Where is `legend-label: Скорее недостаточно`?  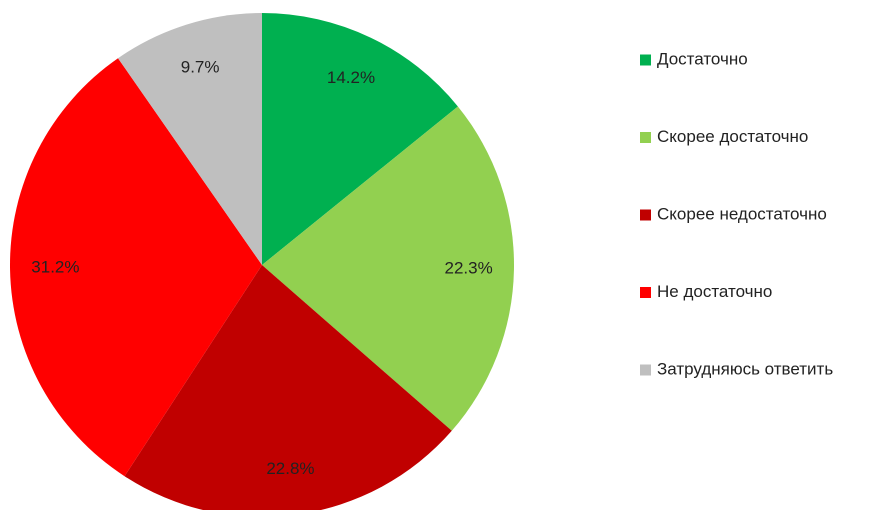
legend-label: Скорее недостаточно is located at coordinates (742, 213).